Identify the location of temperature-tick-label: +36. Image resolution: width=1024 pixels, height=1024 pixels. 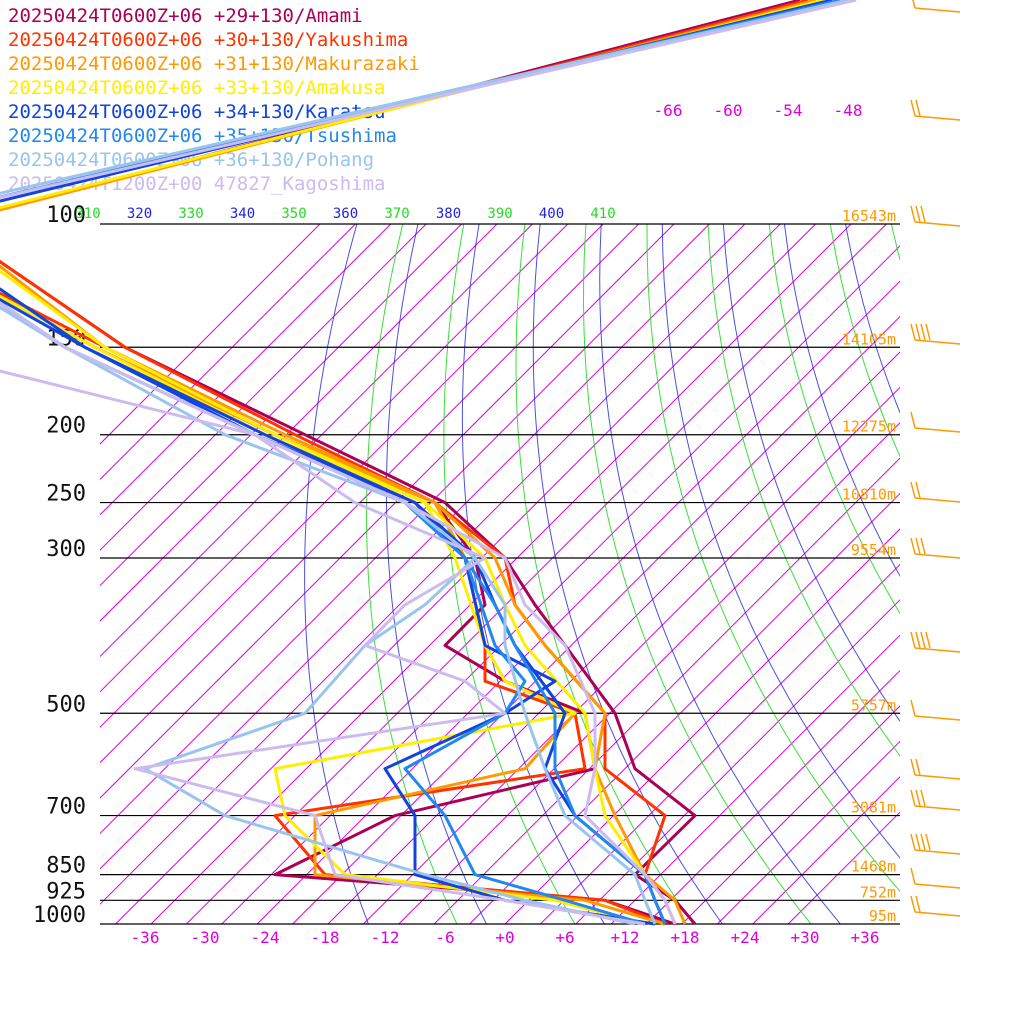
(865, 937).